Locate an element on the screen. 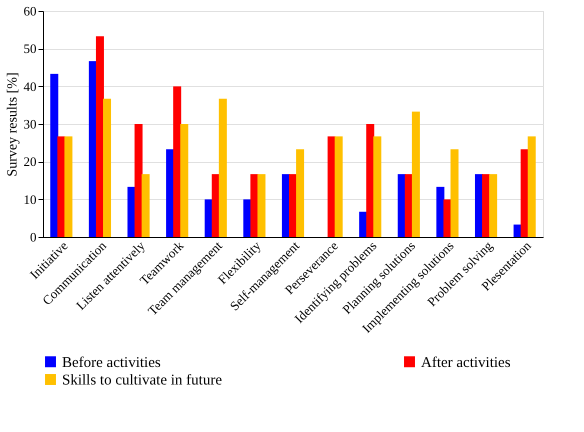 The height and width of the screenshot is (432, 584). y-tick-label: 40 is located at coordinates (30, 86).